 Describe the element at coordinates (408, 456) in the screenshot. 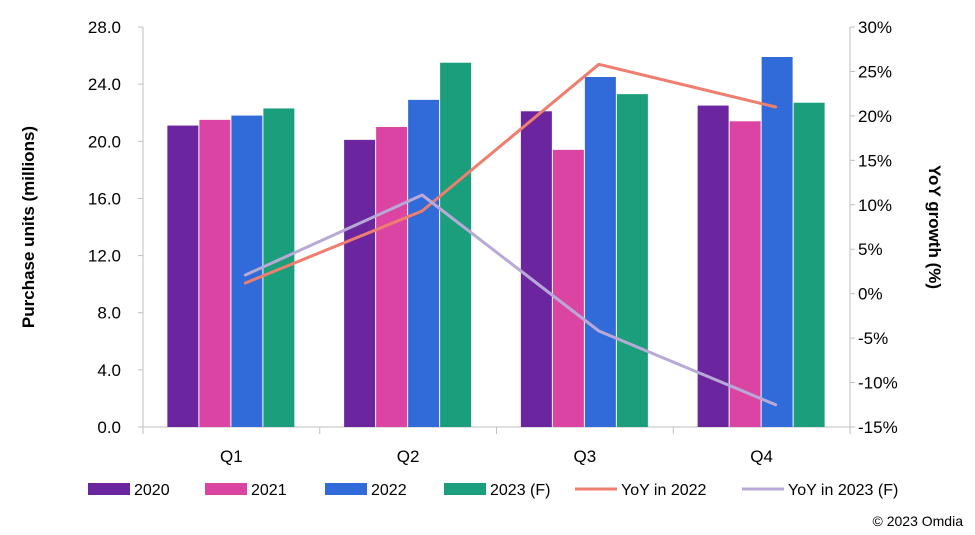

I see `x-tick-label: Q2` at that location.